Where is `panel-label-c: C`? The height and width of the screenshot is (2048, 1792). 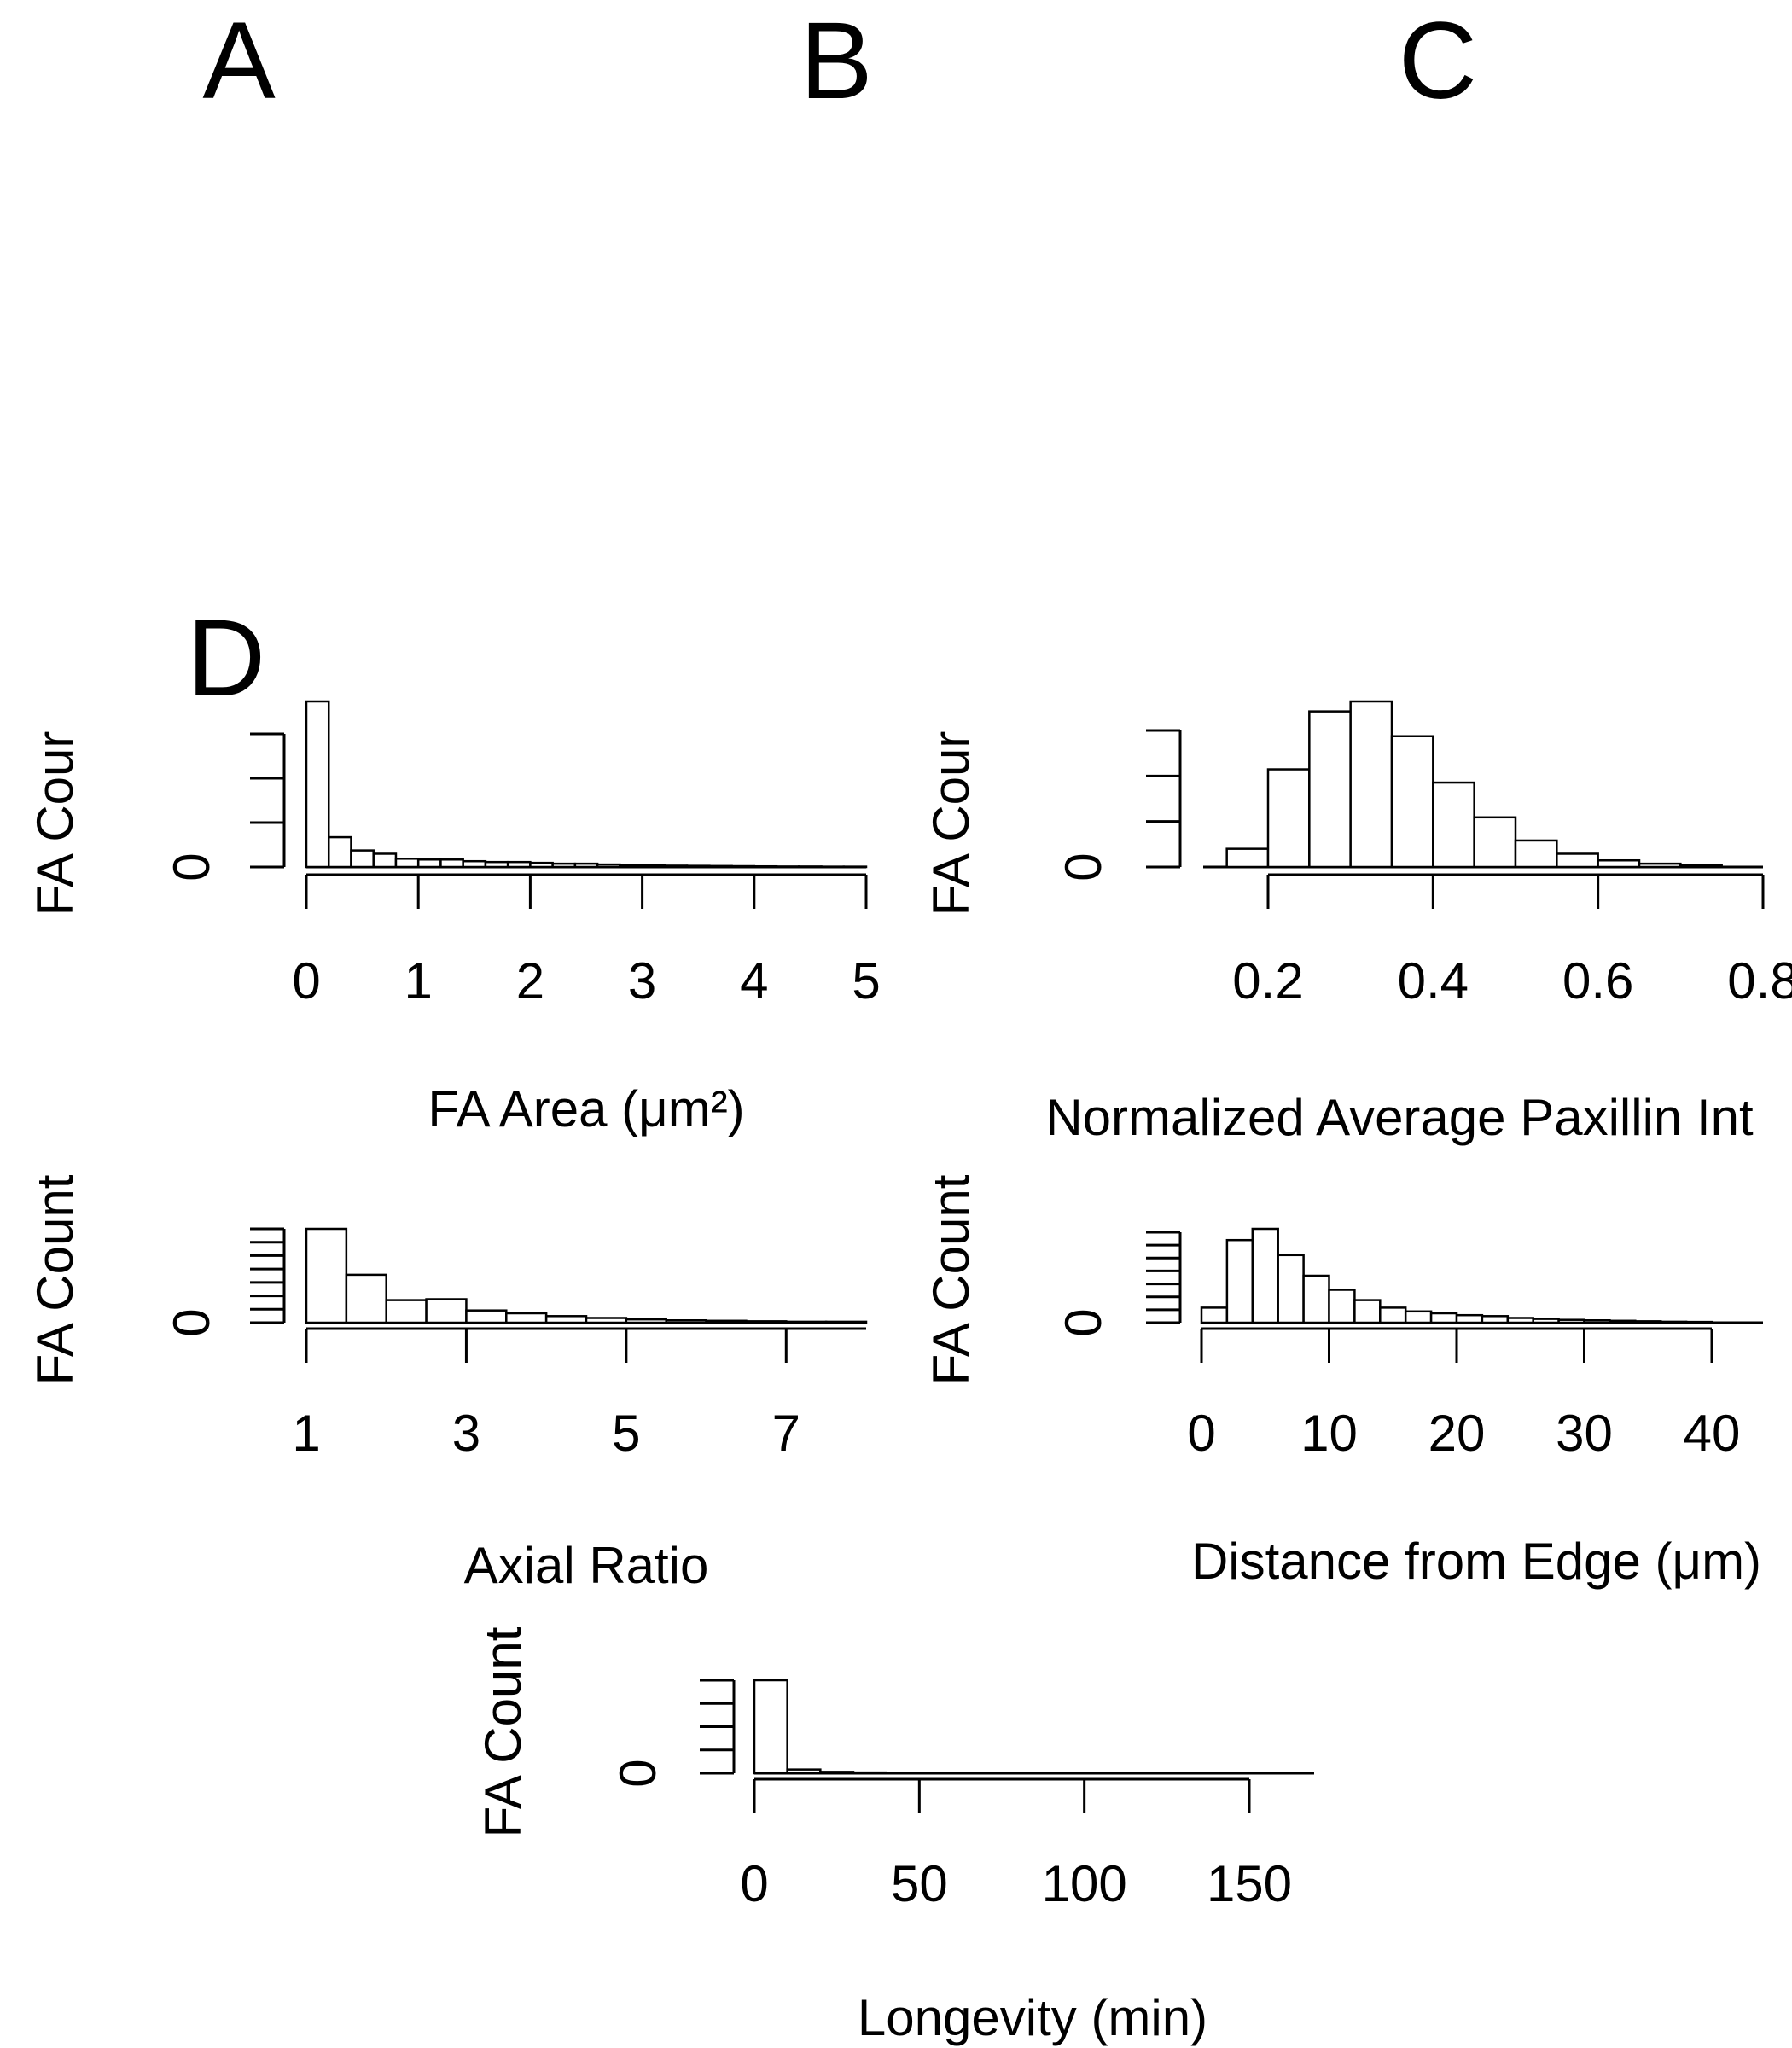
panel-label-c: C is located at coordinates (1438, 61).